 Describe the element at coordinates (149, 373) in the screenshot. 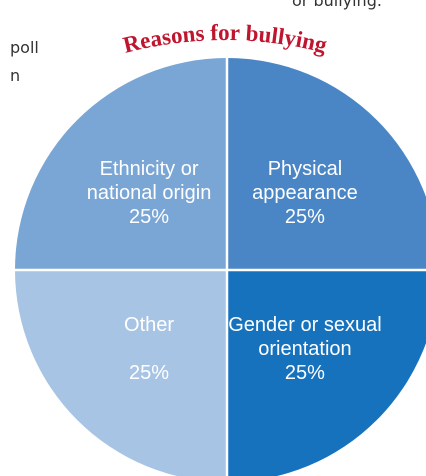

I see `pie-label-3-line-3: 25%` at that location.